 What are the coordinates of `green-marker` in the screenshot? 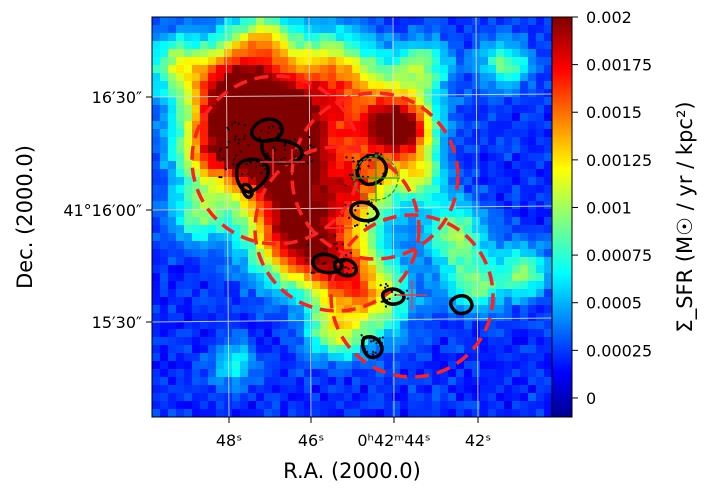 It's located at (376, 178).